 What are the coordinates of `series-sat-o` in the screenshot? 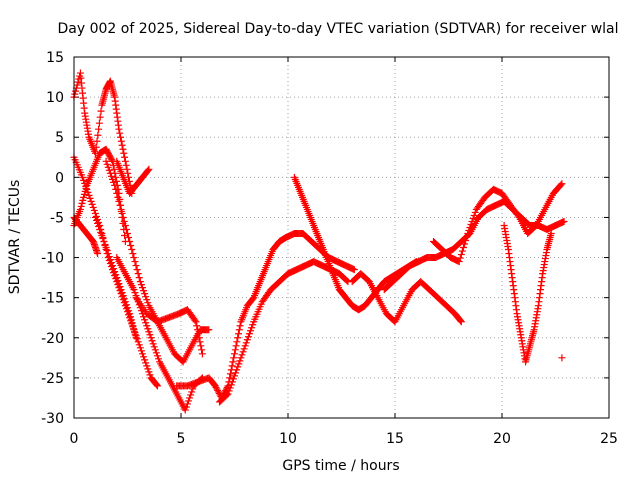 It's located at (498, 223).